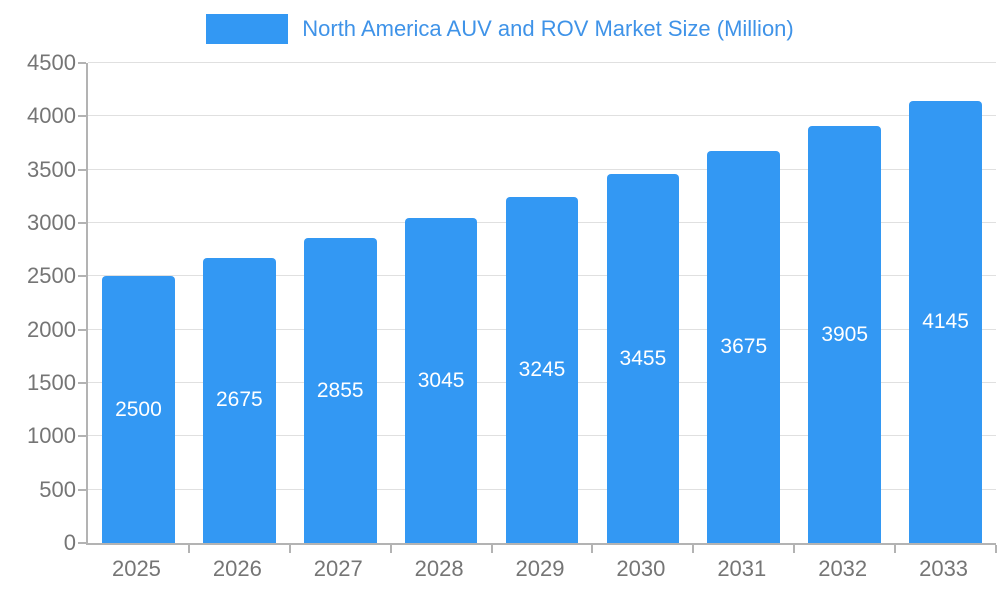 The image size is (1000, 600). I want to click on bar-band: 2855, so click(340, 303).